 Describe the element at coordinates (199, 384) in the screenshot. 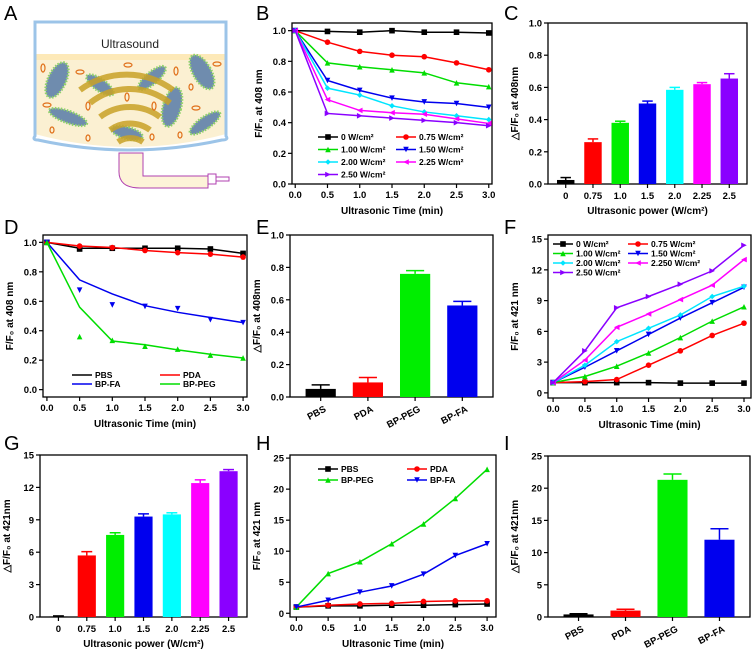

I see `legend-label: BP-PEG` at that location.